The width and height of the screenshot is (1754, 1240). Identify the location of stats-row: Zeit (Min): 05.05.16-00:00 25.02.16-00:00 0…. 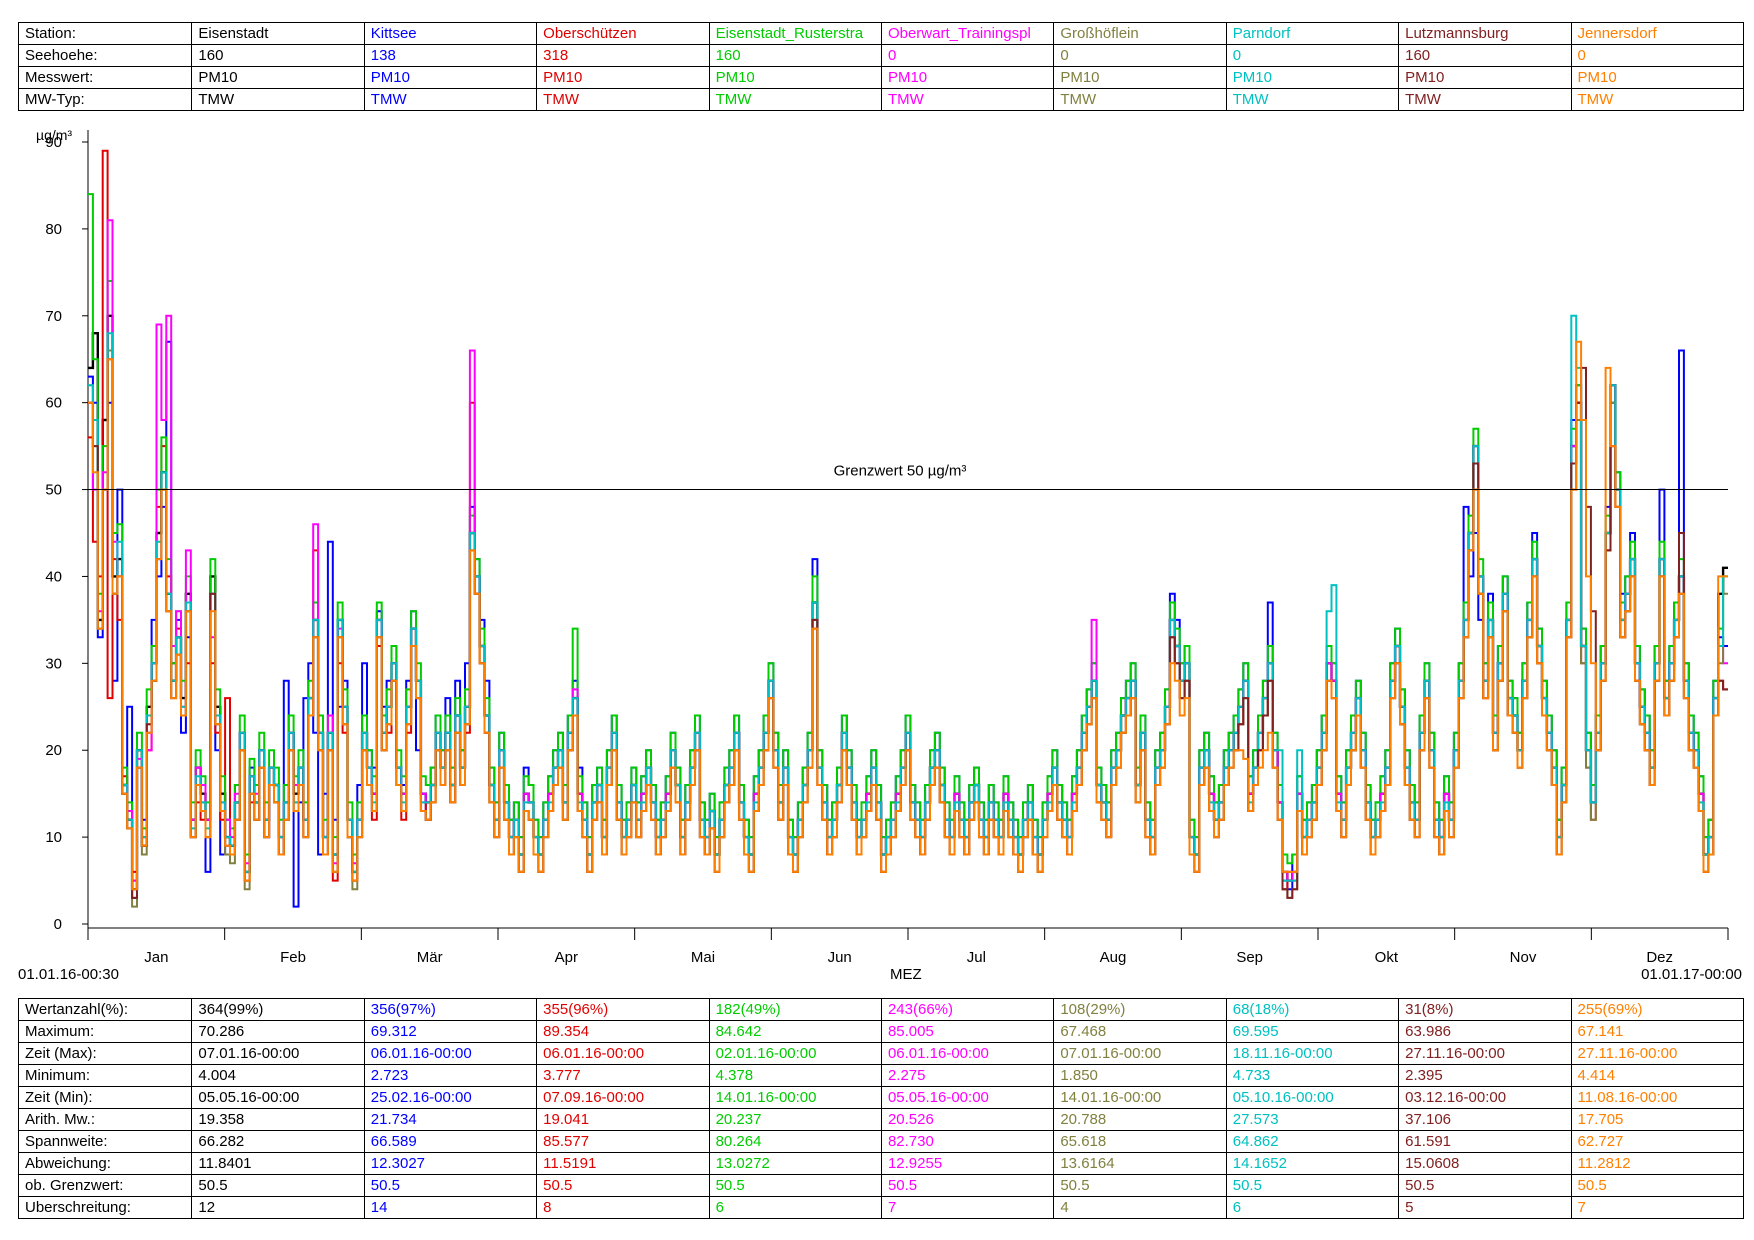
(881, 1097).